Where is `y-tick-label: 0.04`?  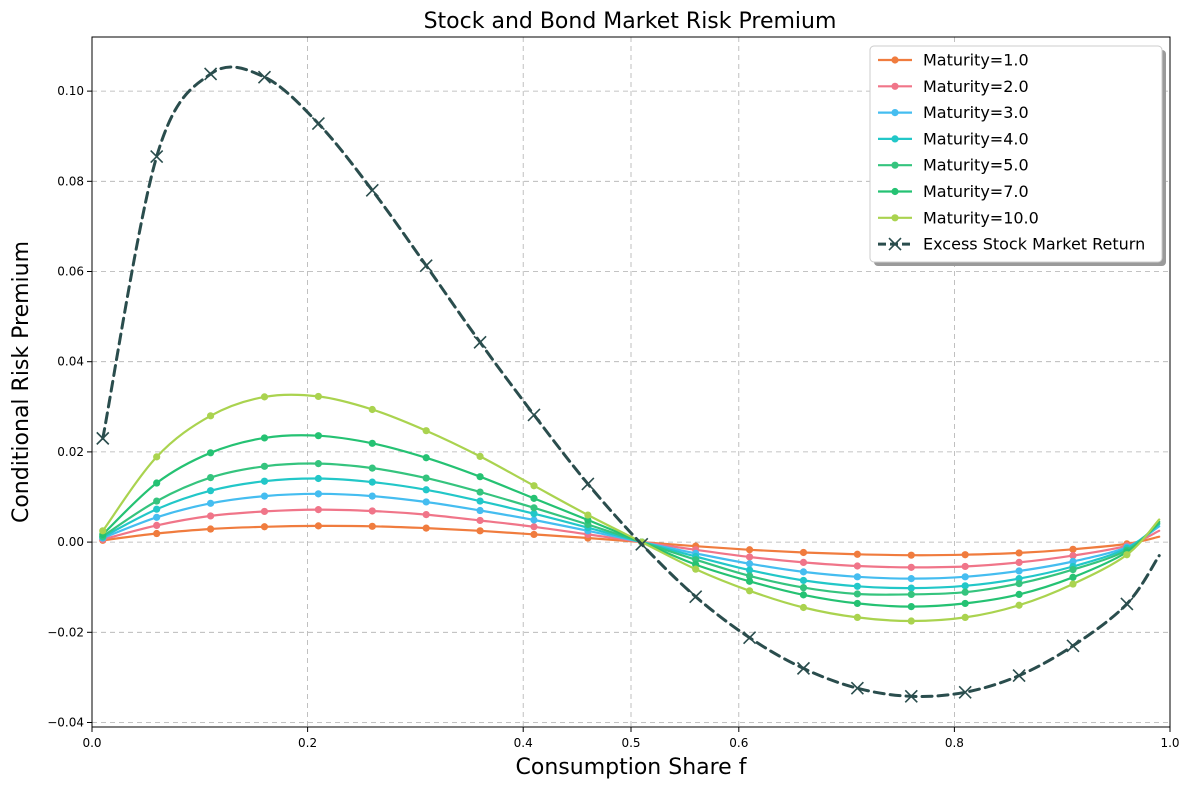 y-tick-label: 0.04 is located at coordinates (70, 362).